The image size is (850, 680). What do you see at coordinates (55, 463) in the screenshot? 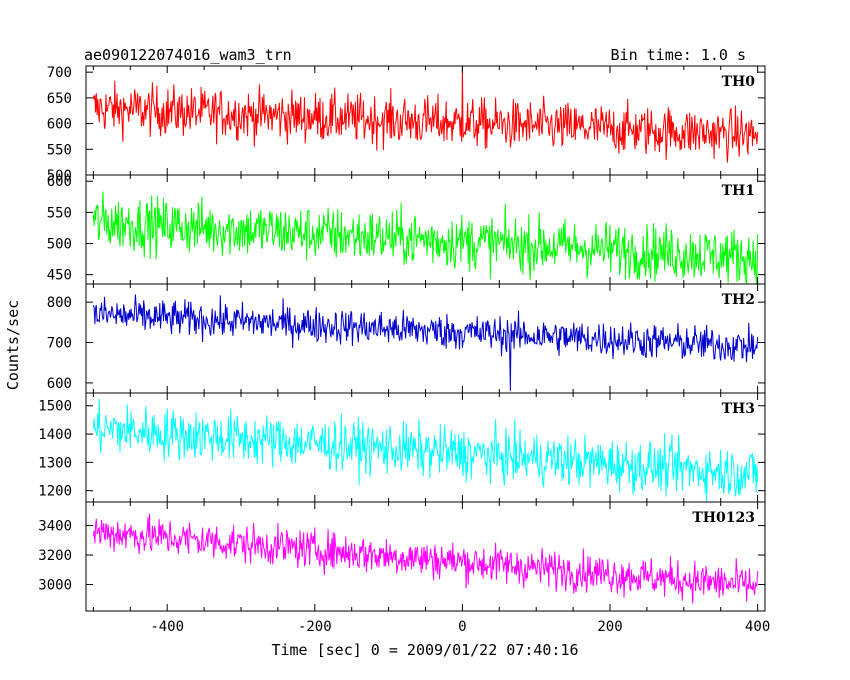
I see `y-tick-label: 1300` at bounding box center [55, 463].